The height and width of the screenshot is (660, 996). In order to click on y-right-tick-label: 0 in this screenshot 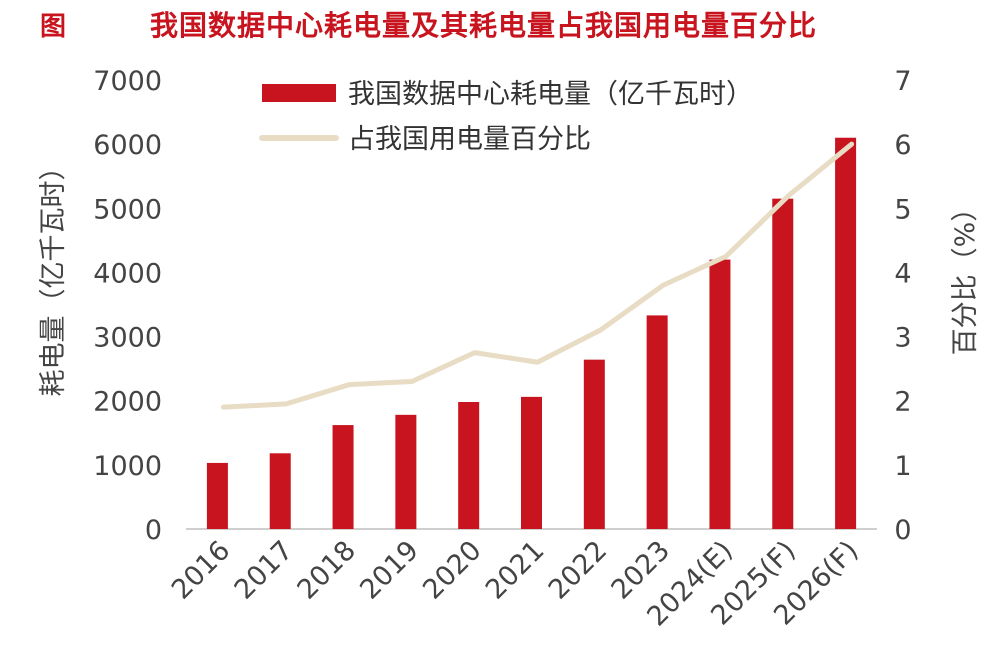, I will do `click(902, 530)`.